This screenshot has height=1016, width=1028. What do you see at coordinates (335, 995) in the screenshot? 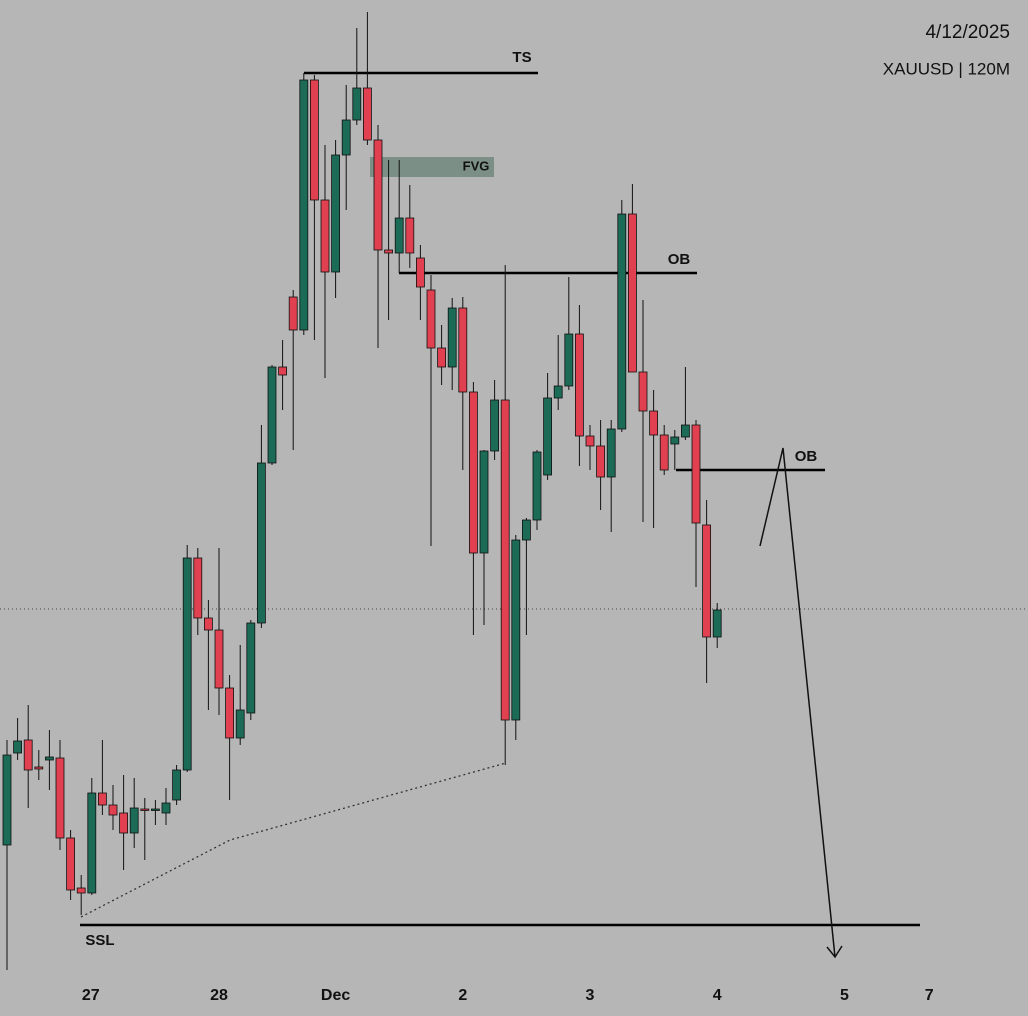
I see `x-tick-label: Dec` at bounding box center [335, 995].